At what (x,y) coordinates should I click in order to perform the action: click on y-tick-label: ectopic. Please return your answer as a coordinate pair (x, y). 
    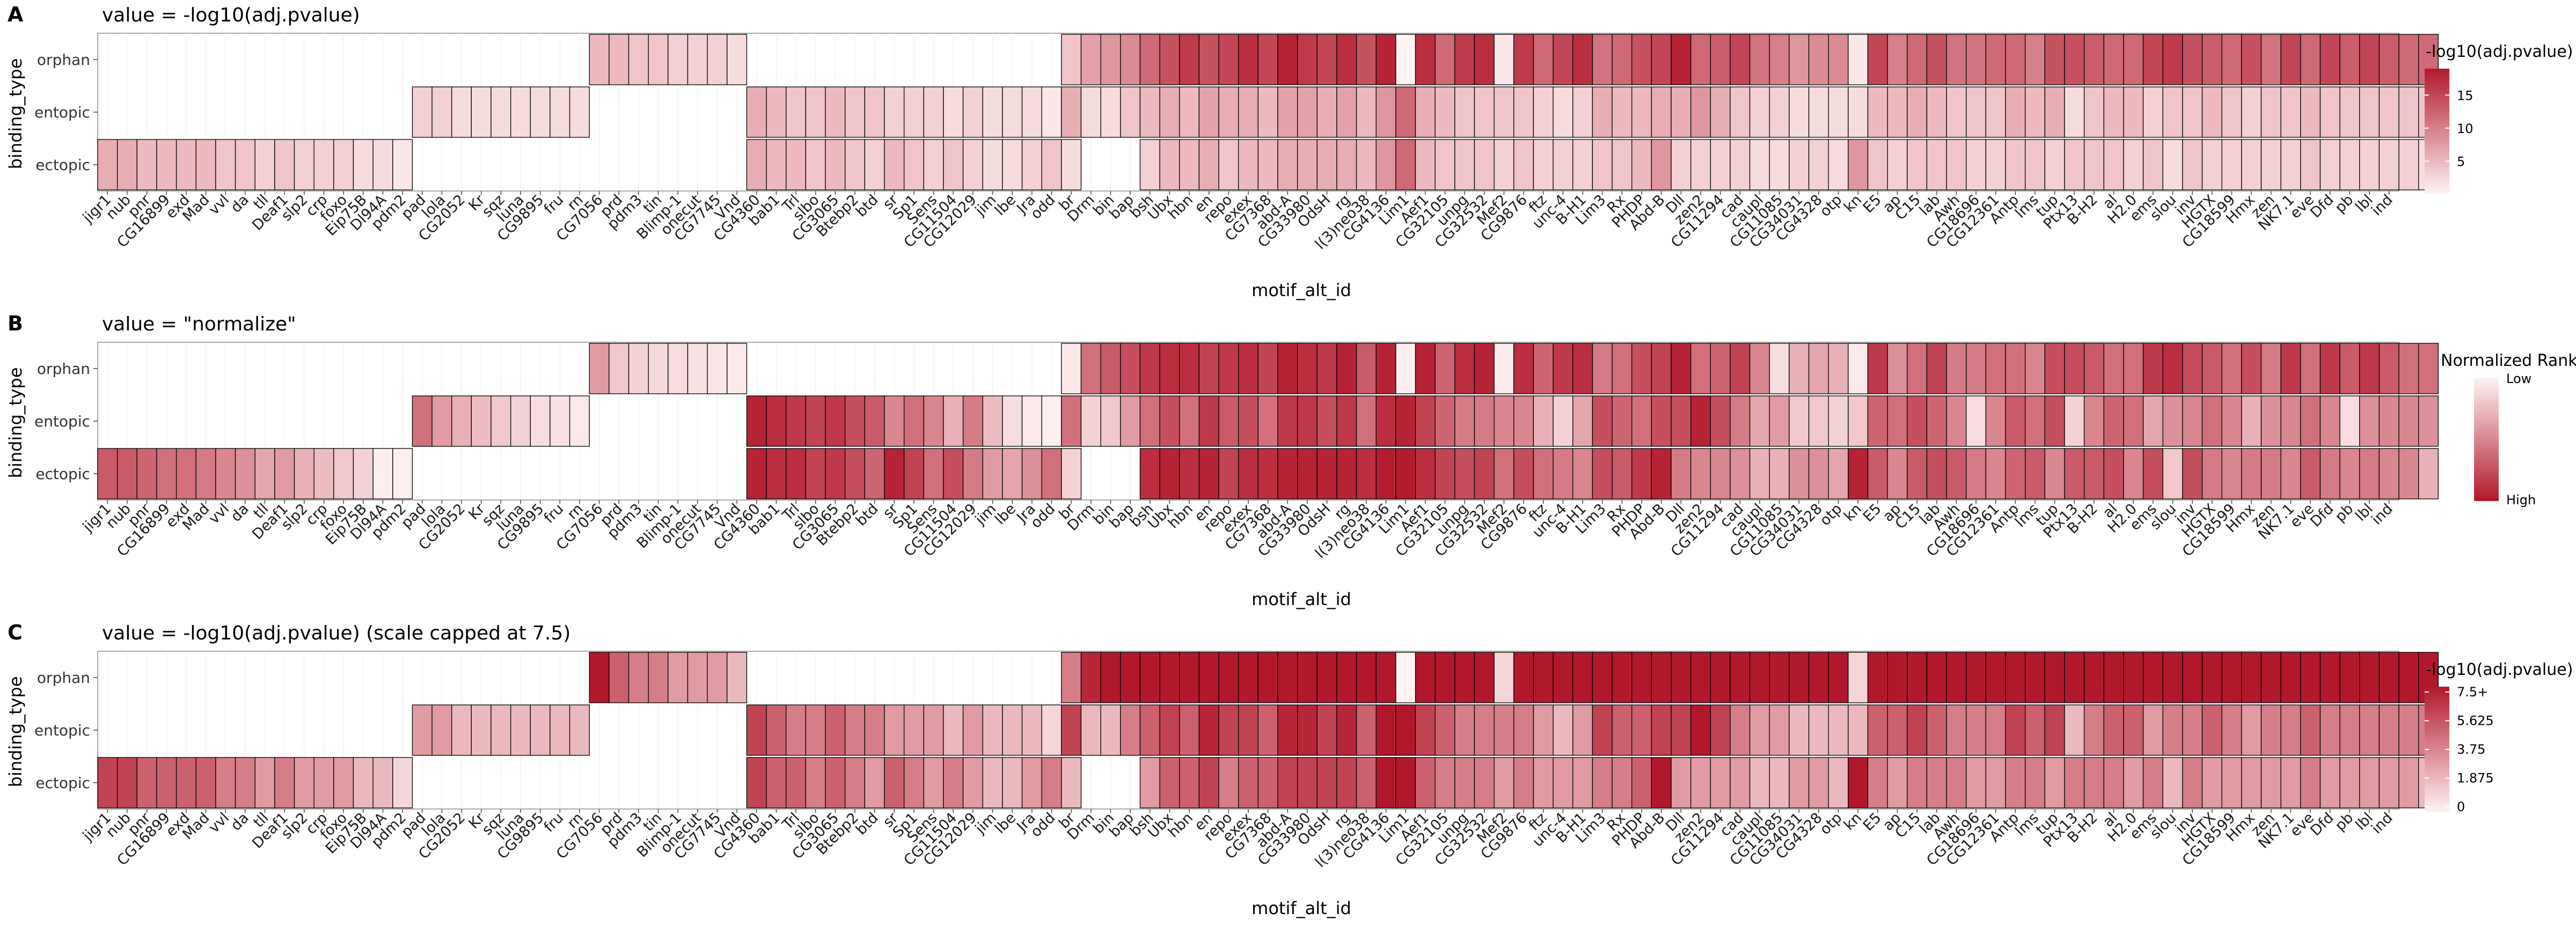
    Looking at the image, I should click on (62, 474).